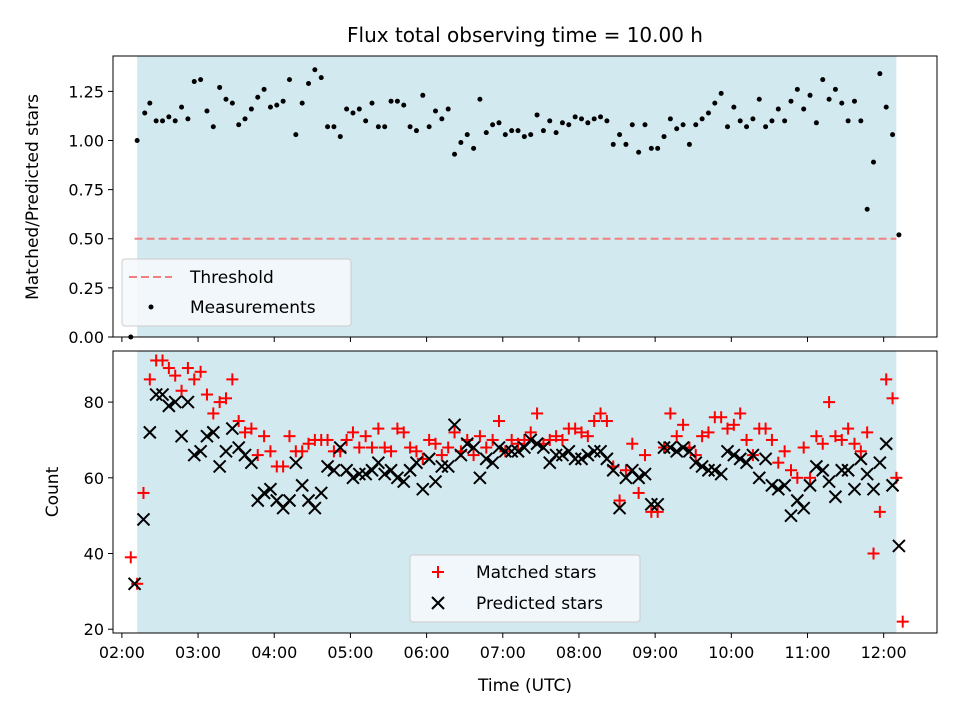 The width and height of the screenshot is (960, 724). Describe the element at coordinates (731, 652) in the screenshot. I see `x-tick-label: 10:00` at that location.